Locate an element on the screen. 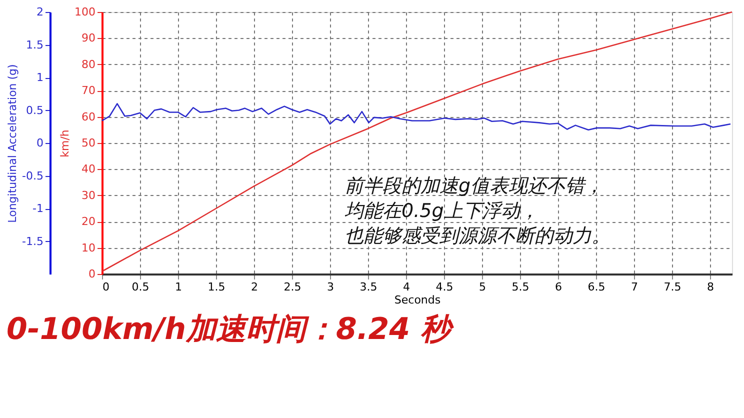  x-tick-label: 0.5 is located at coordinates (141, 287).